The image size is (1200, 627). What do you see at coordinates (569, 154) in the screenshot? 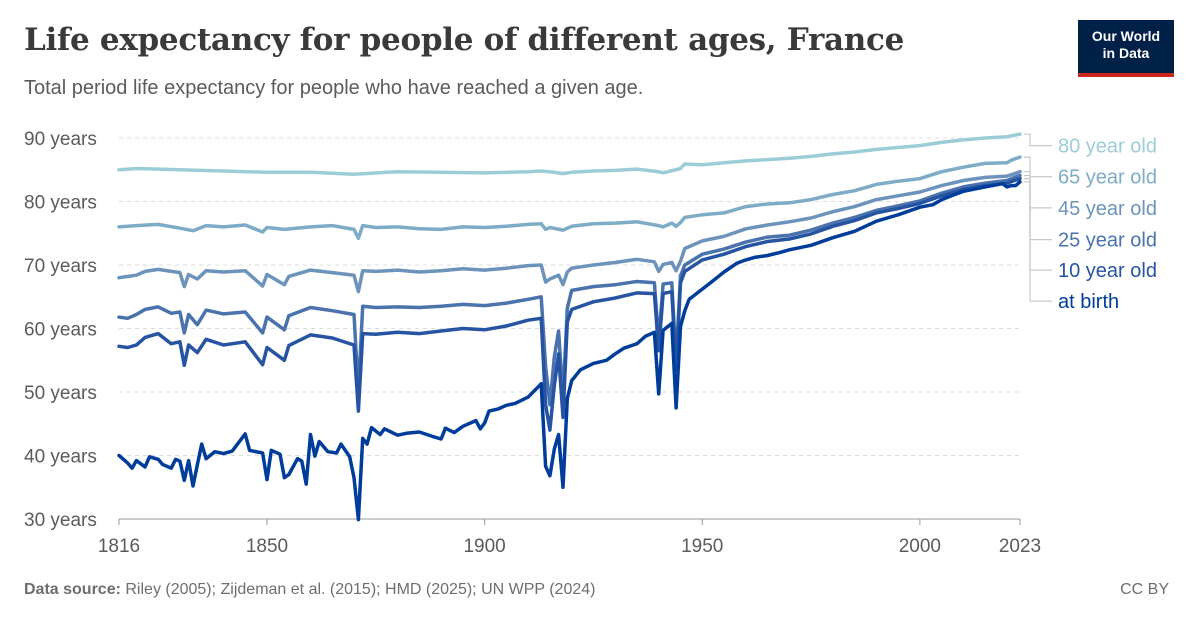
I see `series-line-80-year-old` at bounding box center [569, 154].